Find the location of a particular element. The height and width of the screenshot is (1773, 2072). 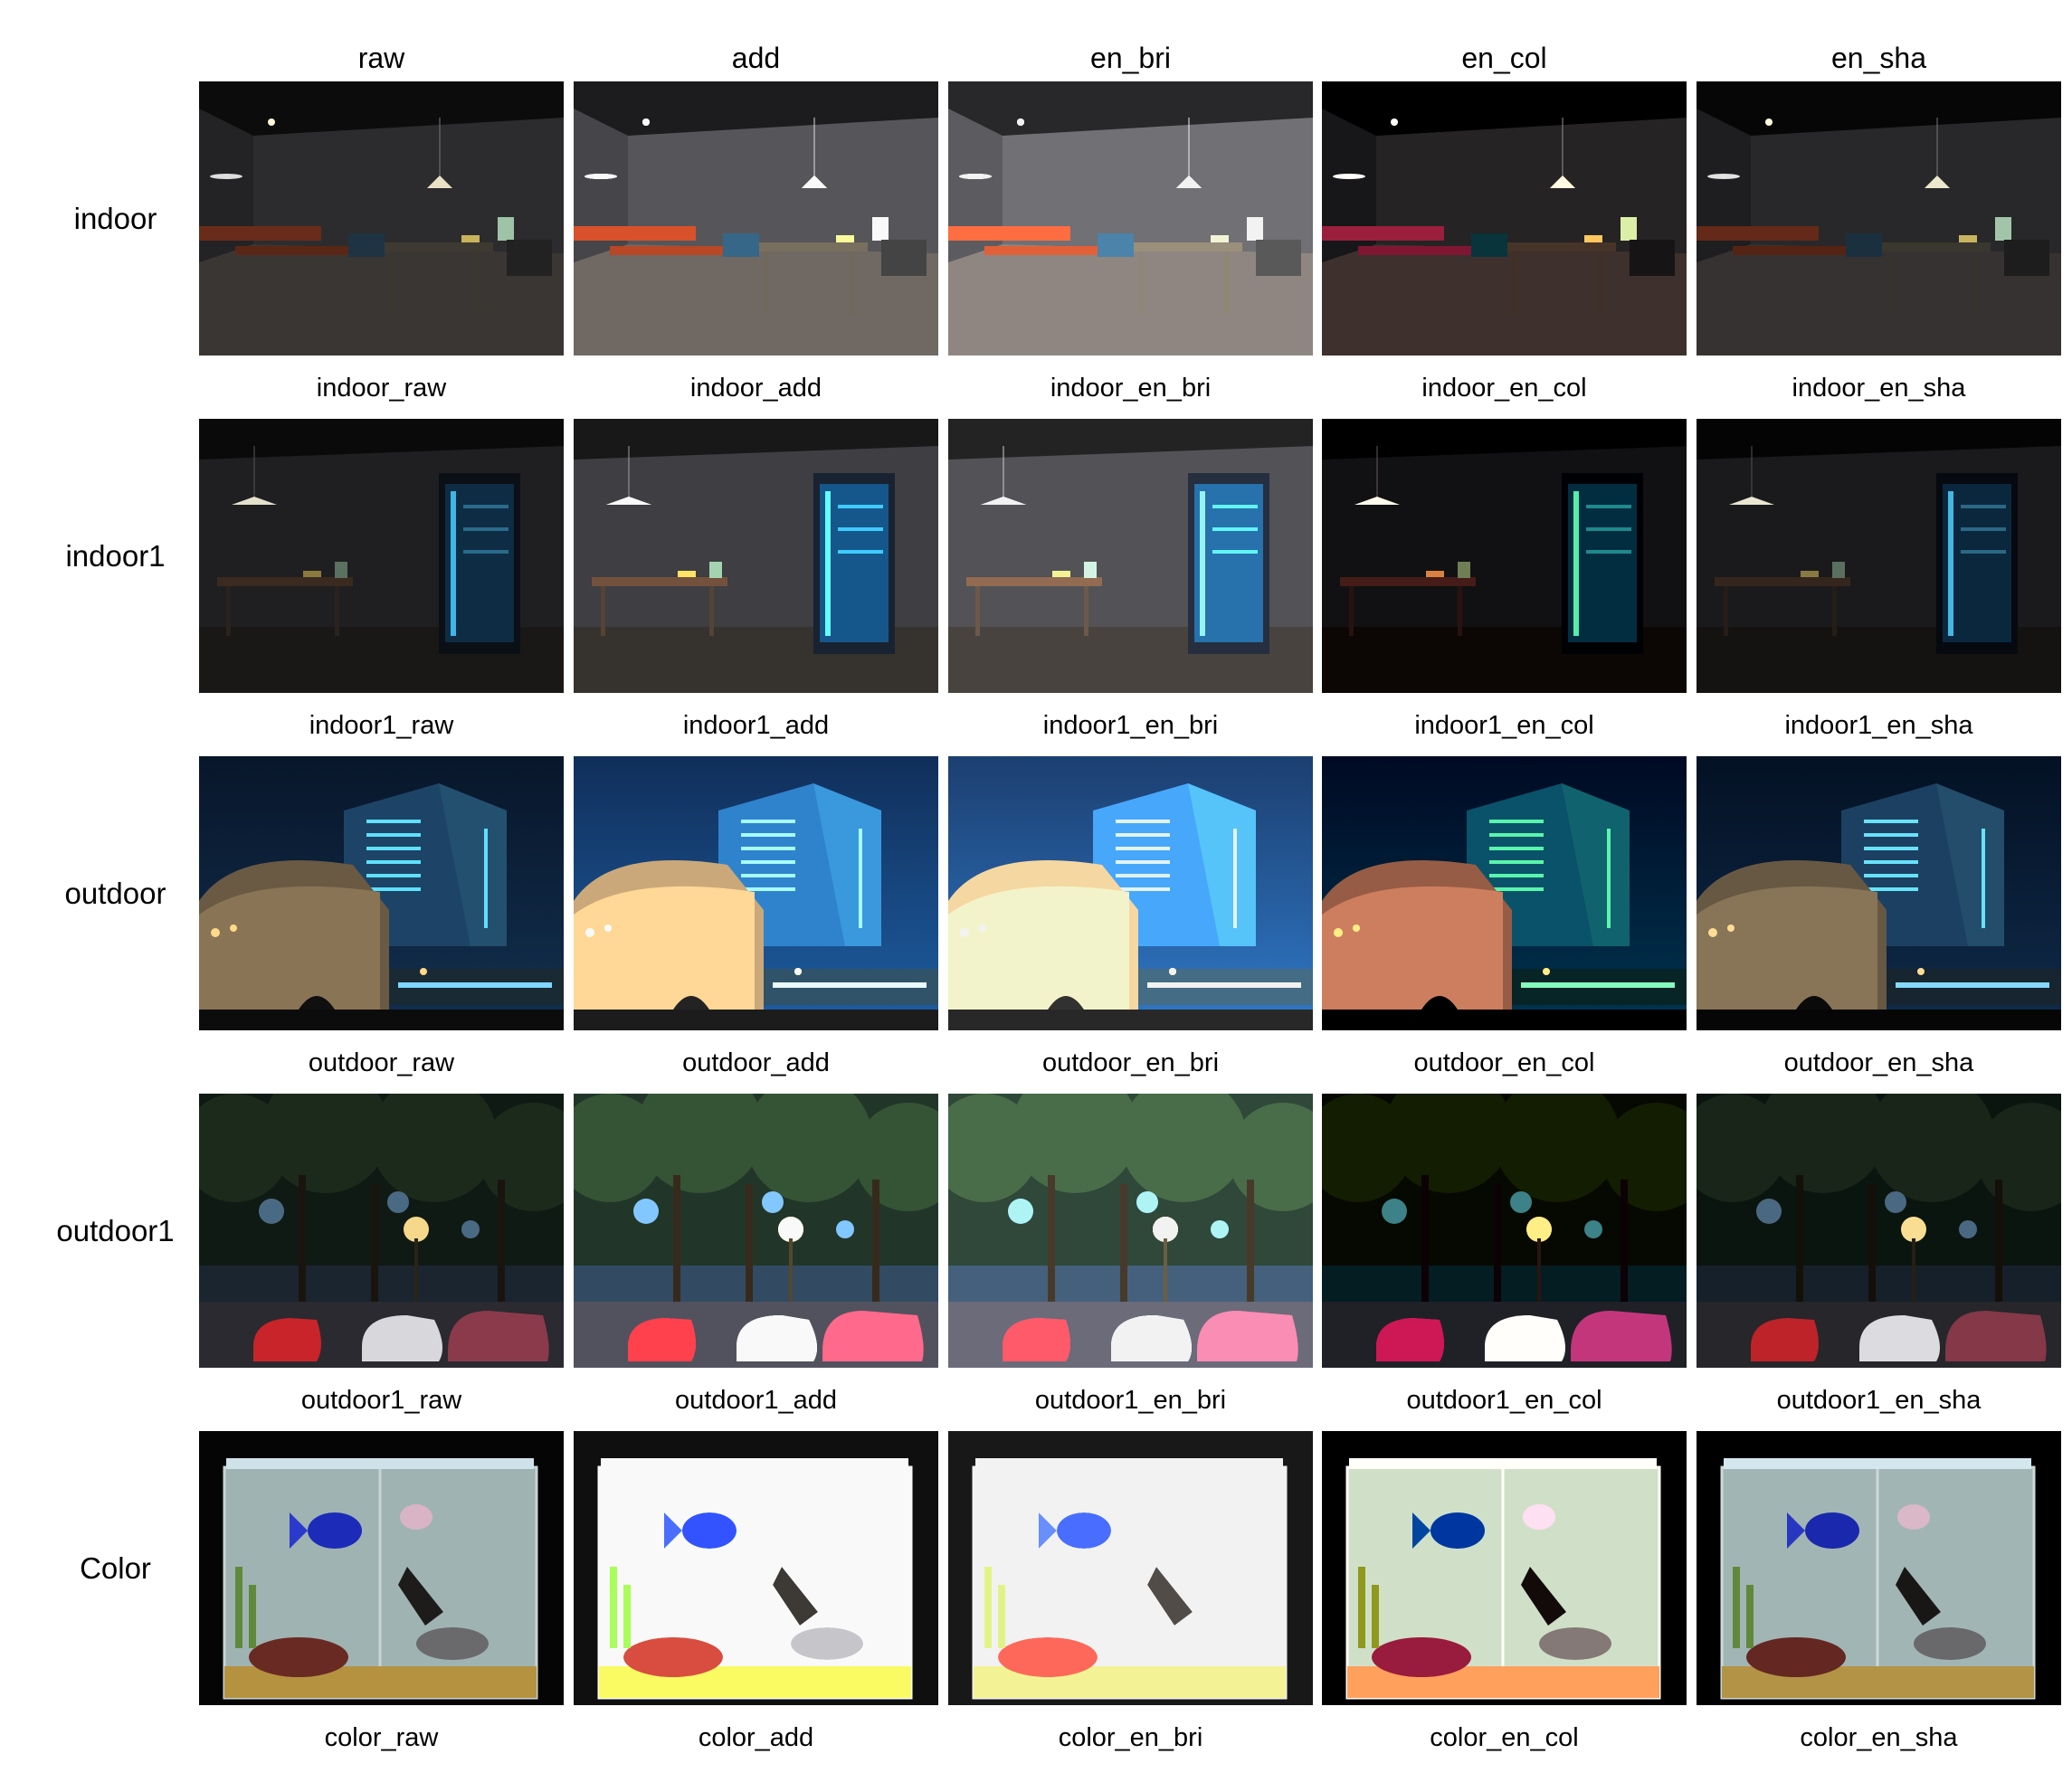

image-outdoor1-en-bri is located at coordinates (1130, 1231).